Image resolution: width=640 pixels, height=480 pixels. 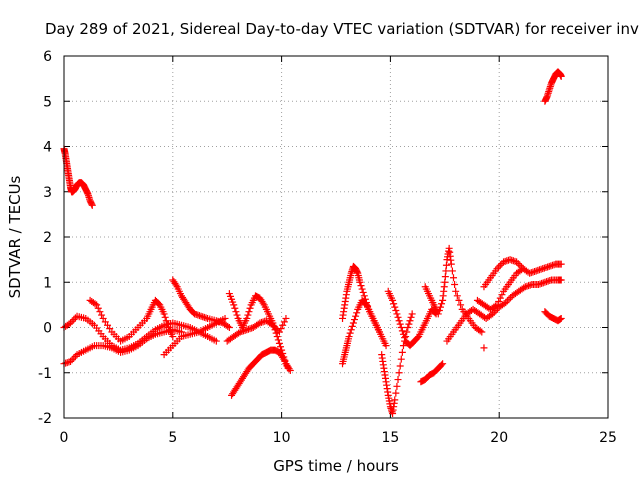 I want to click on series-track-p, so click(x=453, y=290).